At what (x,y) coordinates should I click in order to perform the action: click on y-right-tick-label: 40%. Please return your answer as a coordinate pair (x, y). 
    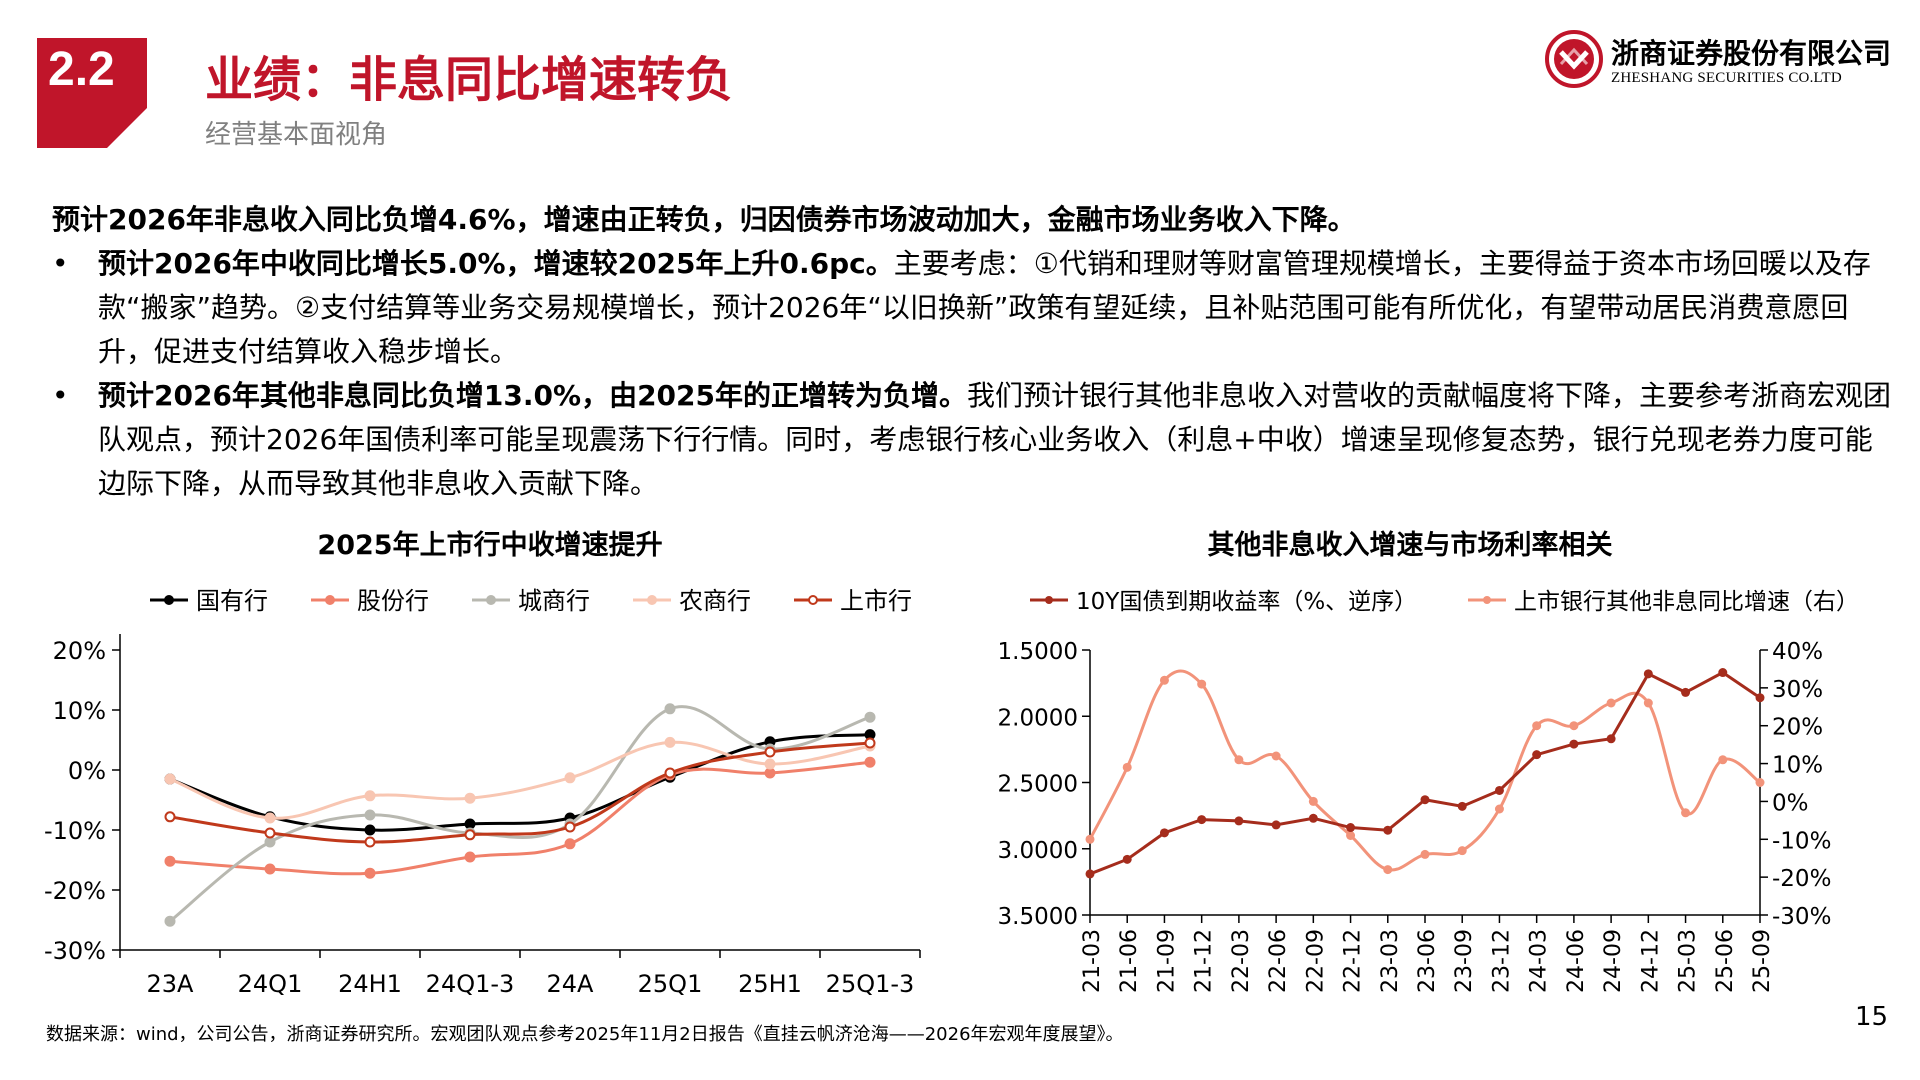
    Looking at the image, I should click on (1797, 652).